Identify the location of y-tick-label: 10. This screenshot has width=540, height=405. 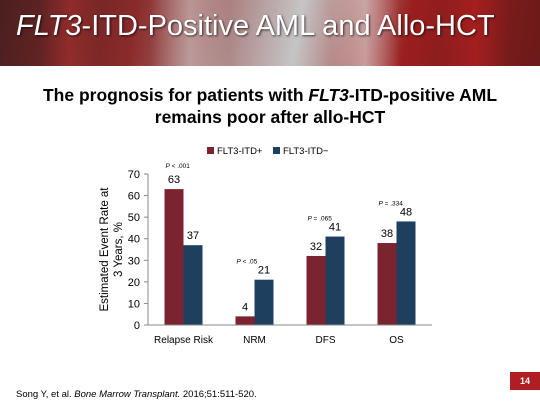
(134, 304).